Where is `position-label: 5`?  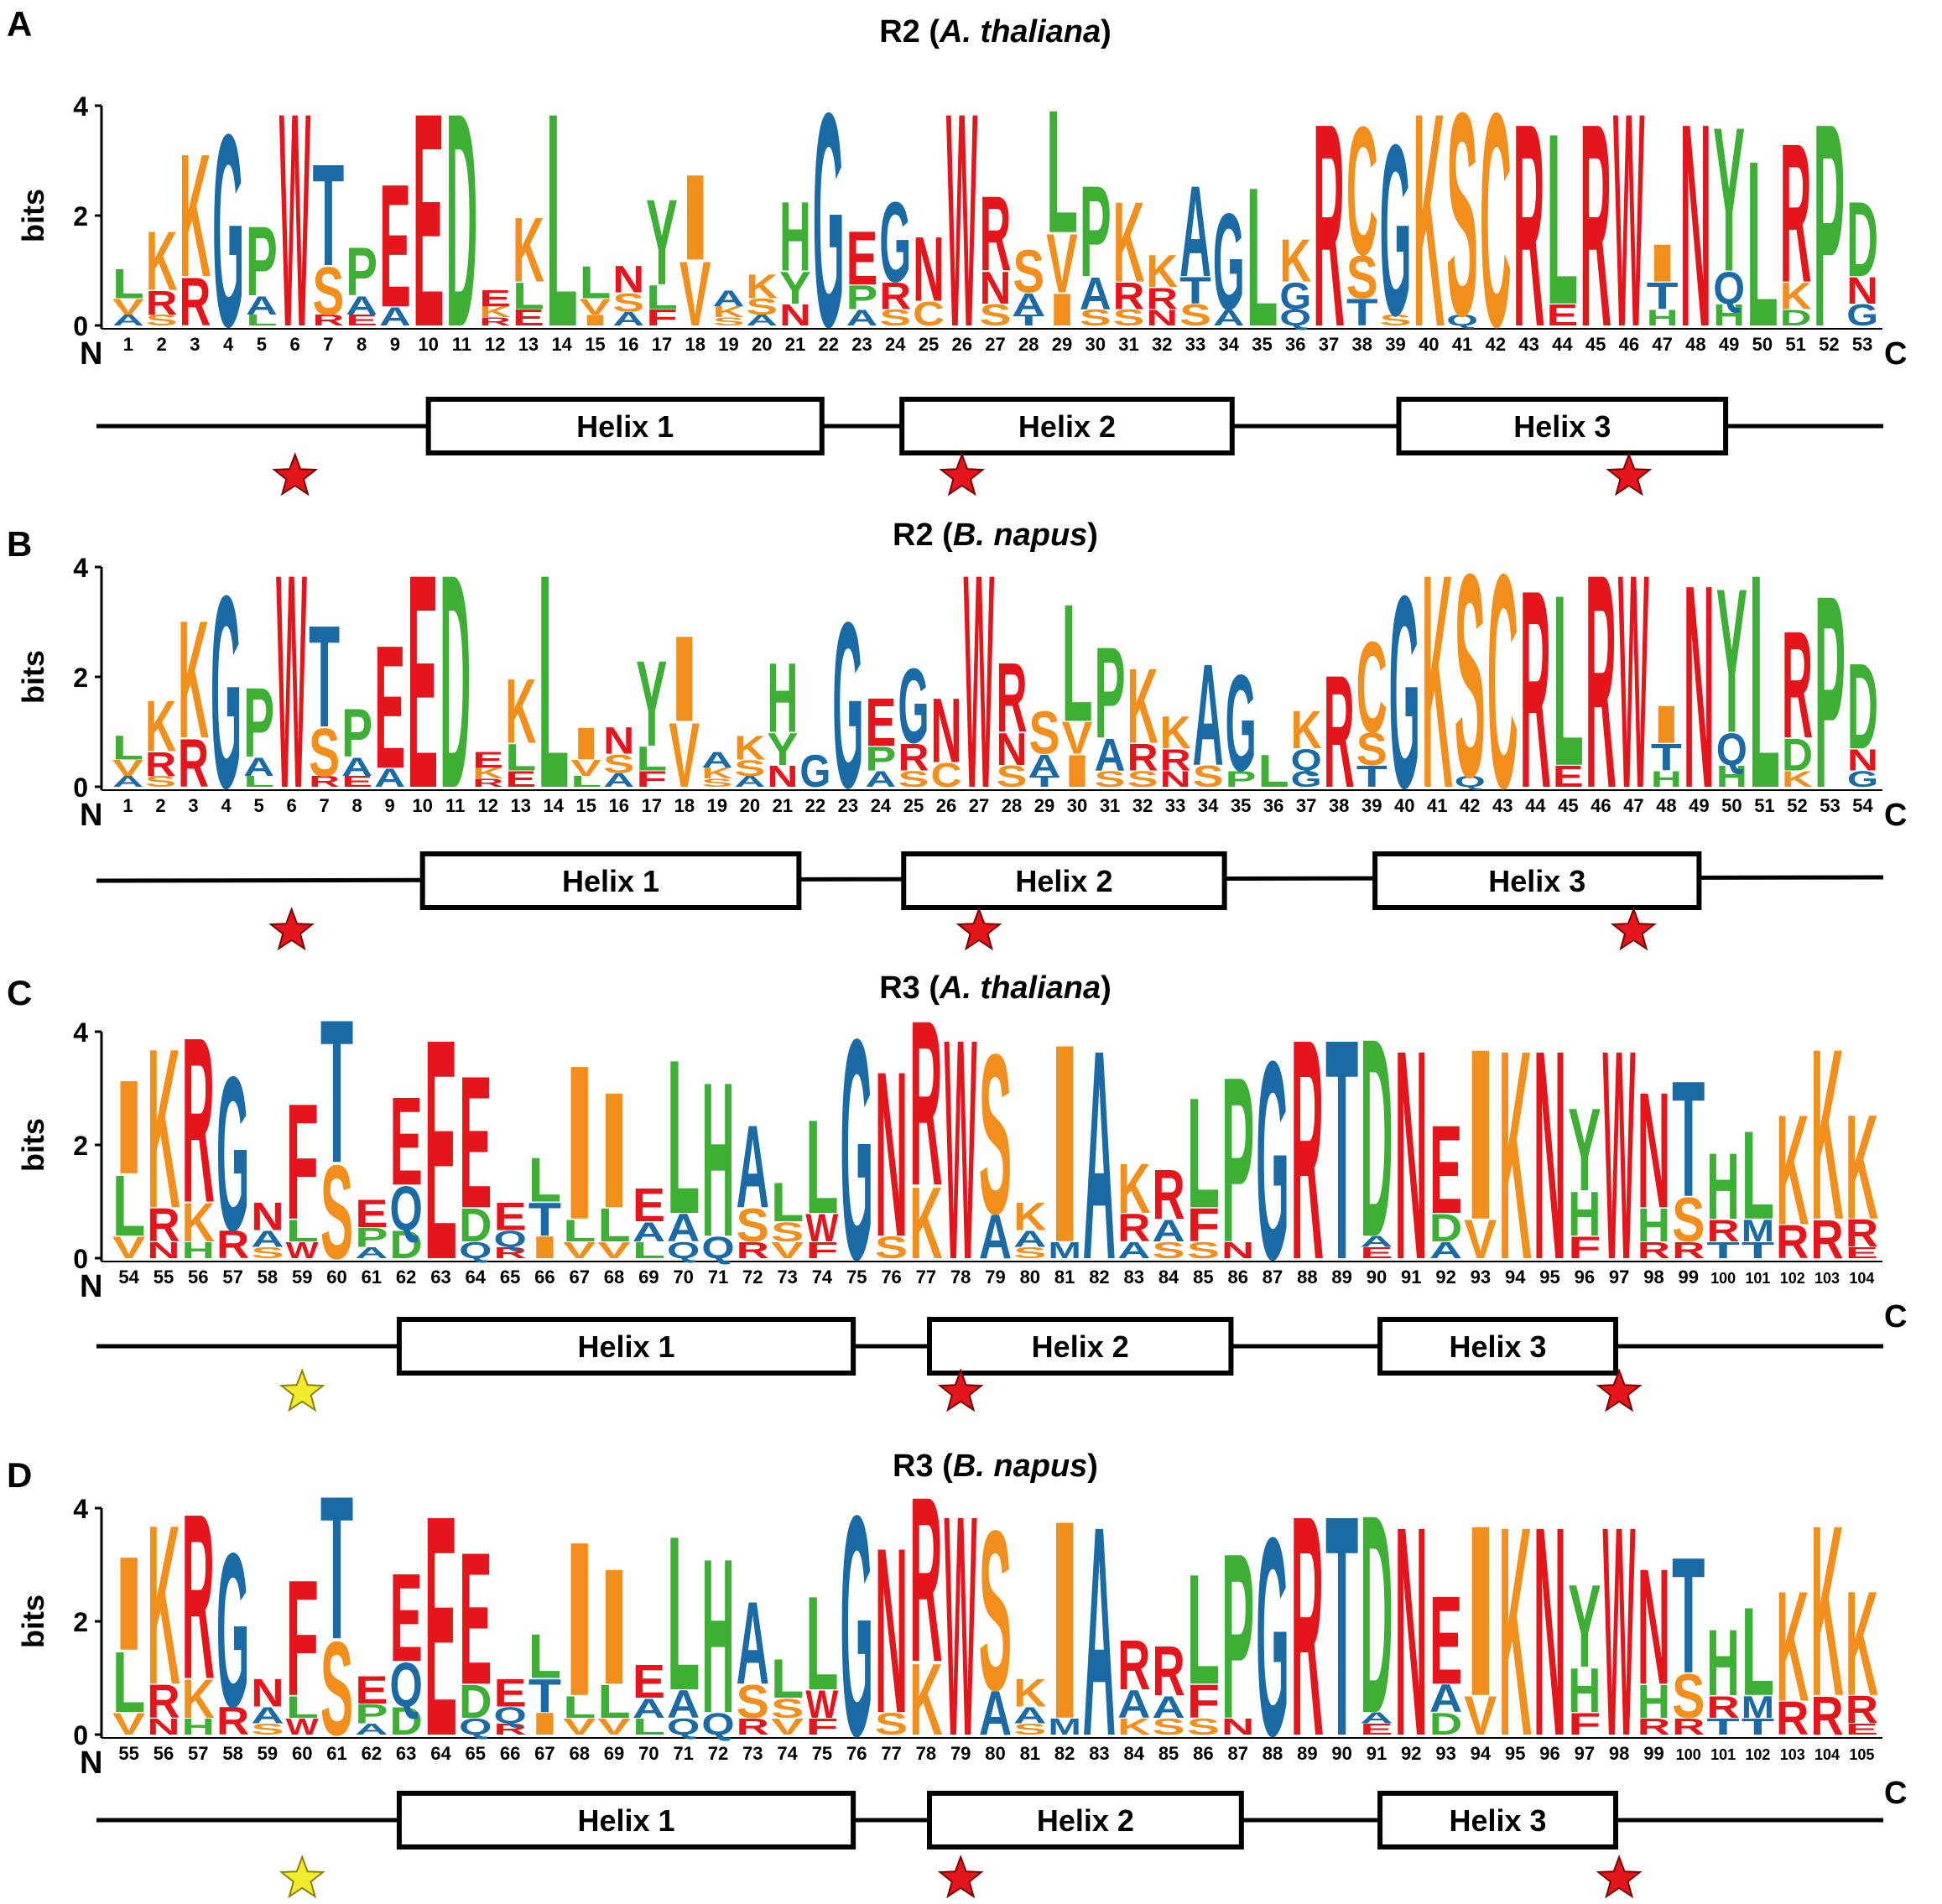 position-label: 5 is located at coordinates (258, 805).